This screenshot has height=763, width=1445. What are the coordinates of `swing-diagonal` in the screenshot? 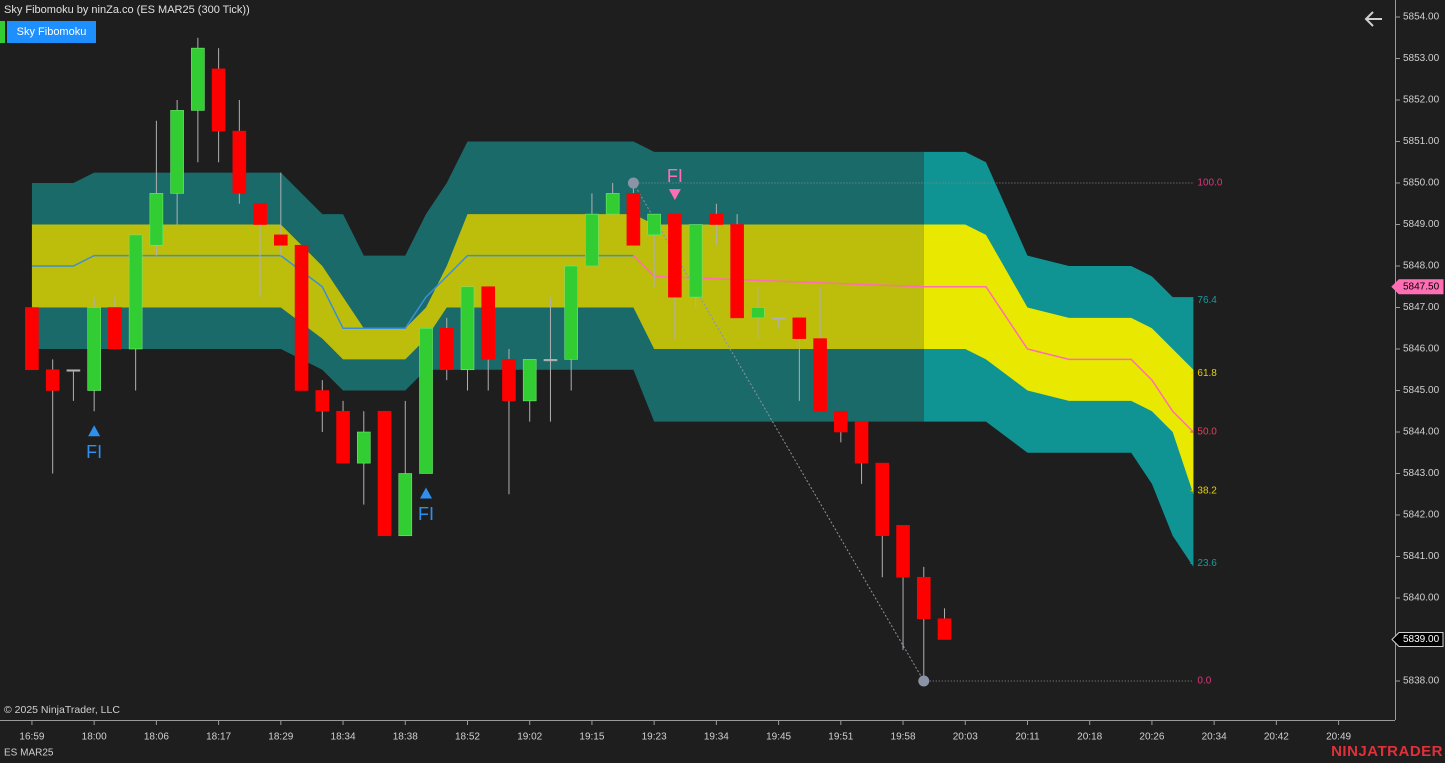 It's located at (778, 432).